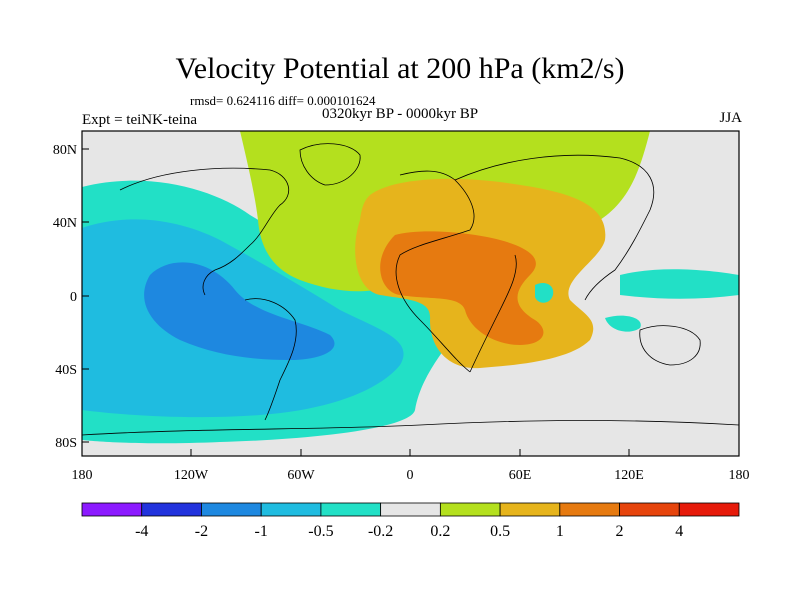 The height and width of the screenshot is (600, 800). I want to click on y-tick-label: 80N, so click(65, 150).